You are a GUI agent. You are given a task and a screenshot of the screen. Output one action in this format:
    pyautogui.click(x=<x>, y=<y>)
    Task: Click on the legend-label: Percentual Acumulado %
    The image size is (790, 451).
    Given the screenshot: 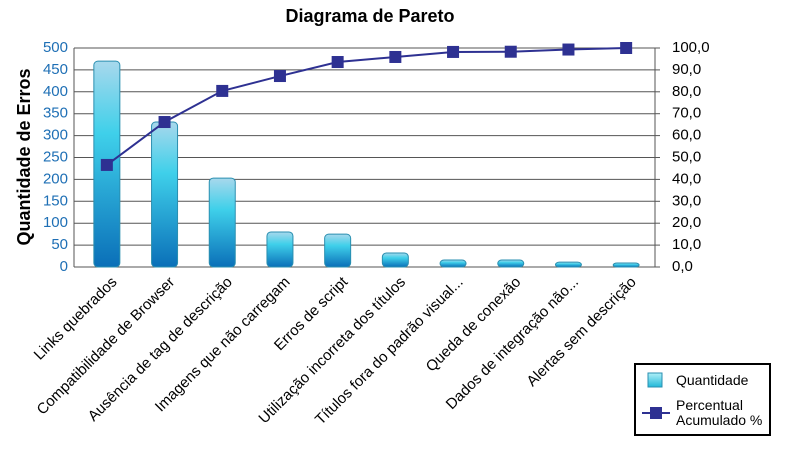 What is the action you would take?
    pyautogui.click(x=719, y=412)
    